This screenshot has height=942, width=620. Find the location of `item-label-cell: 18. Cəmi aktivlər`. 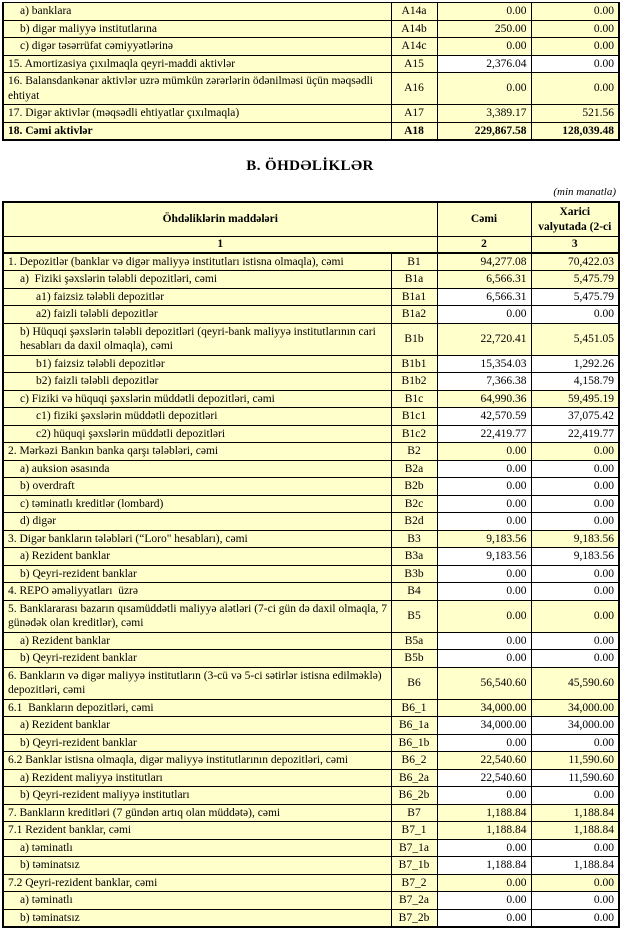

item-label-cell: 18. Cəmi aktivlər is located at coordinates (197, 131).